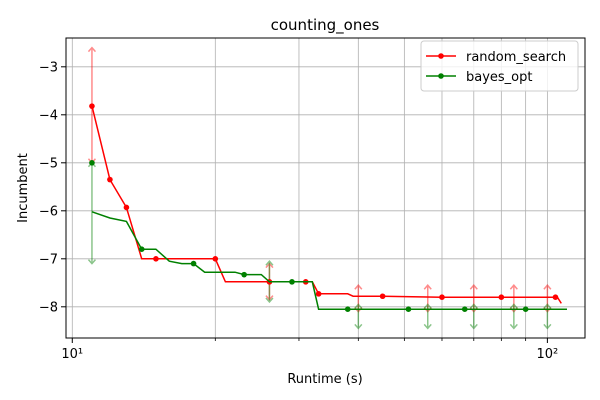 The height and width of the screenshot is (400, 600). What do you see at coordinates (48, 163) in the screenshot?
I see `y-tick-label: −5` at bounding box center [48, 163].